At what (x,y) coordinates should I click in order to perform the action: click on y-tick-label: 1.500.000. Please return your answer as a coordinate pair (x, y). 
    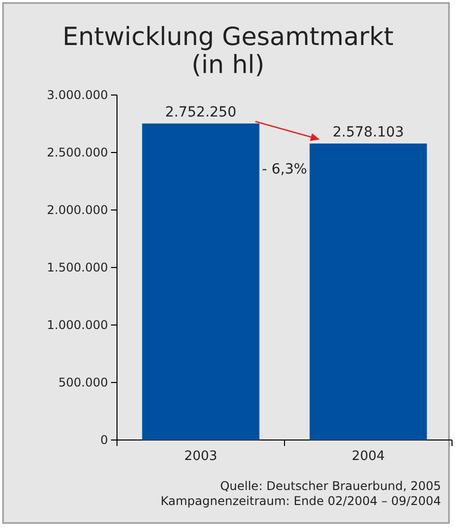
    Looking at the image, I should click on (77, 267).